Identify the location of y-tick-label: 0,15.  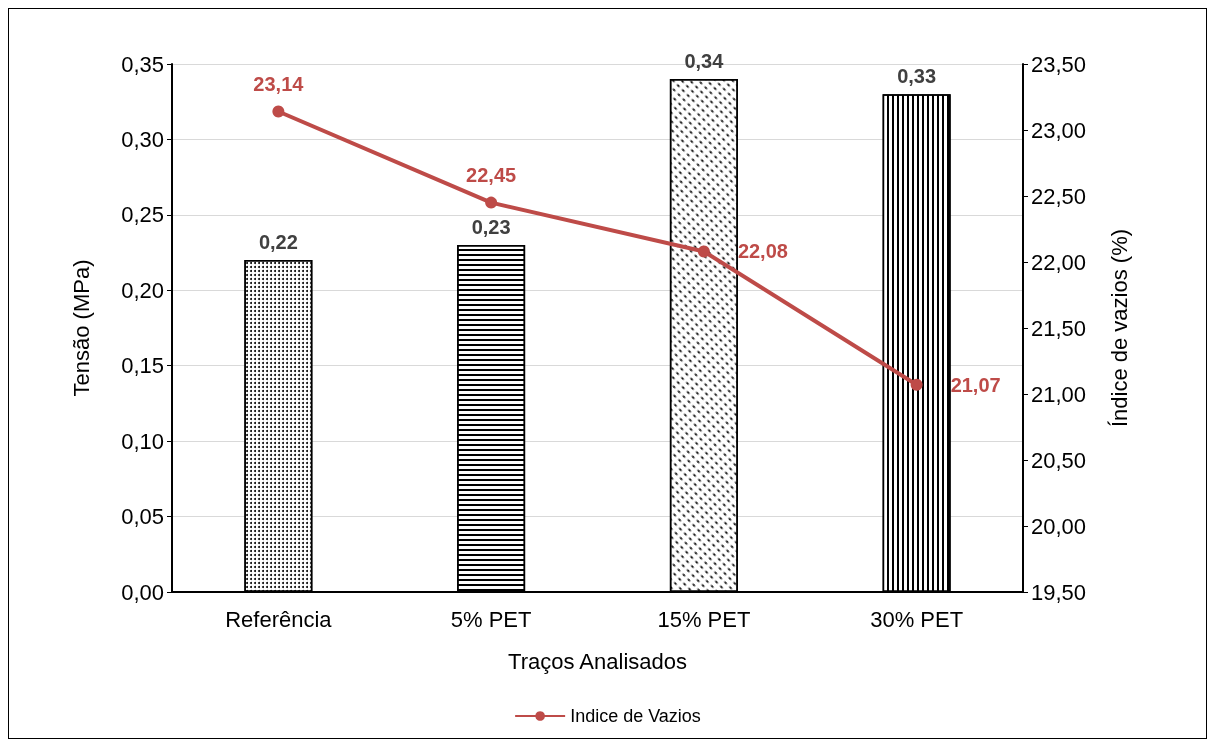
(142, 366).